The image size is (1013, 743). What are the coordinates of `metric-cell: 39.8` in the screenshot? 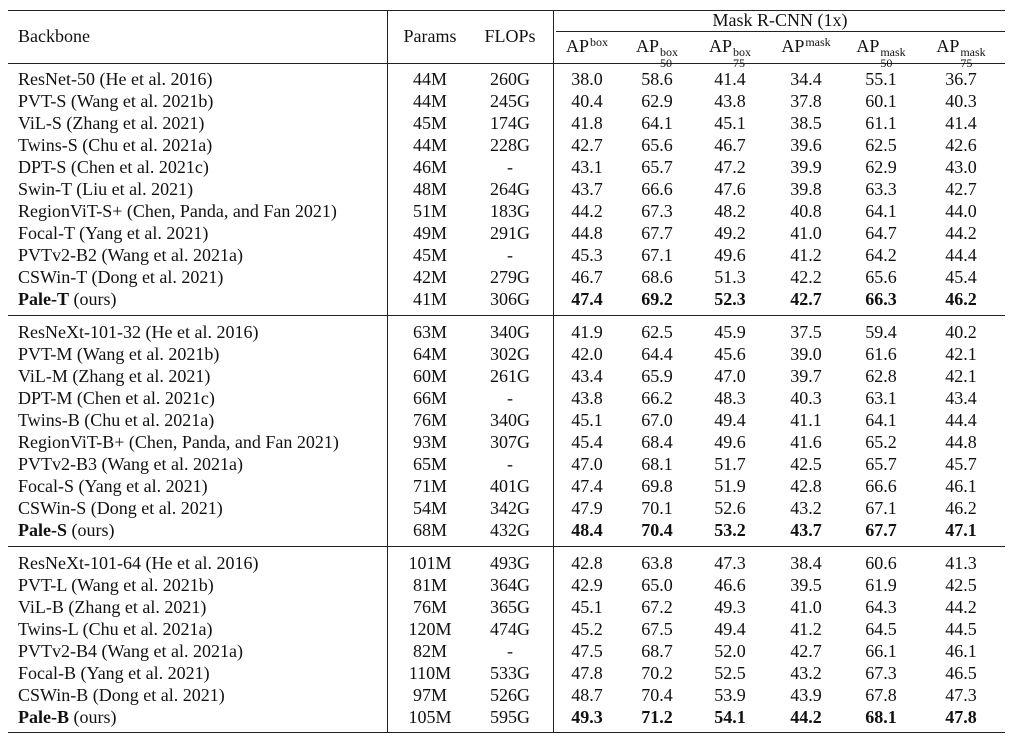 It's located at (806, 189).